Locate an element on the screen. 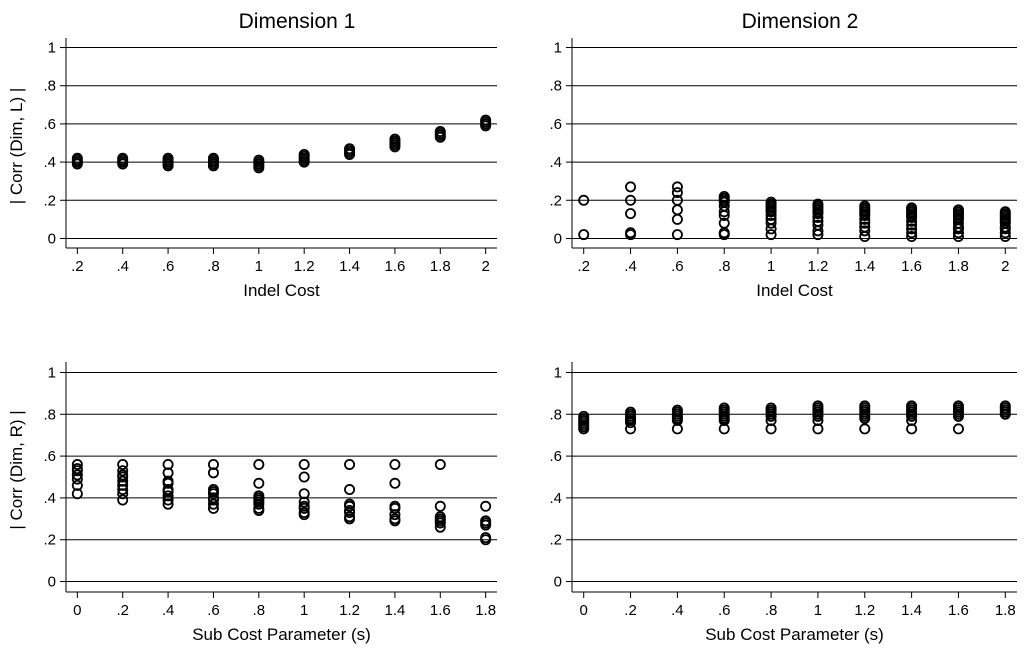 The image size is (1024, 656). x-tick-label: 2 is located at coordinates (1005, 266).